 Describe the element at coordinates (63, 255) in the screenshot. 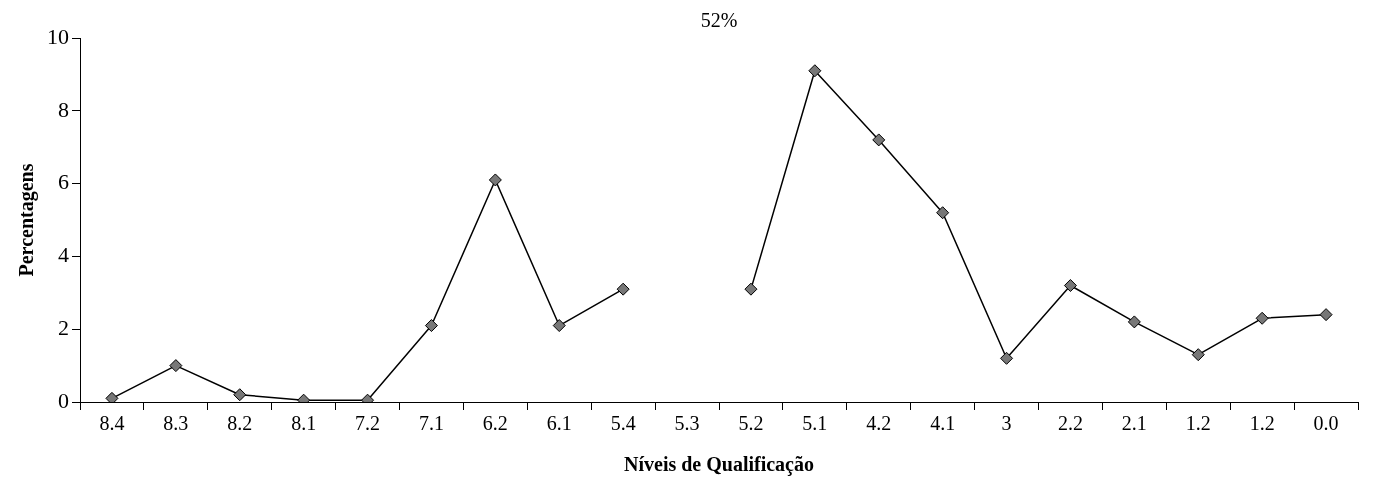

I see `y-tick-label: 4` at that location.